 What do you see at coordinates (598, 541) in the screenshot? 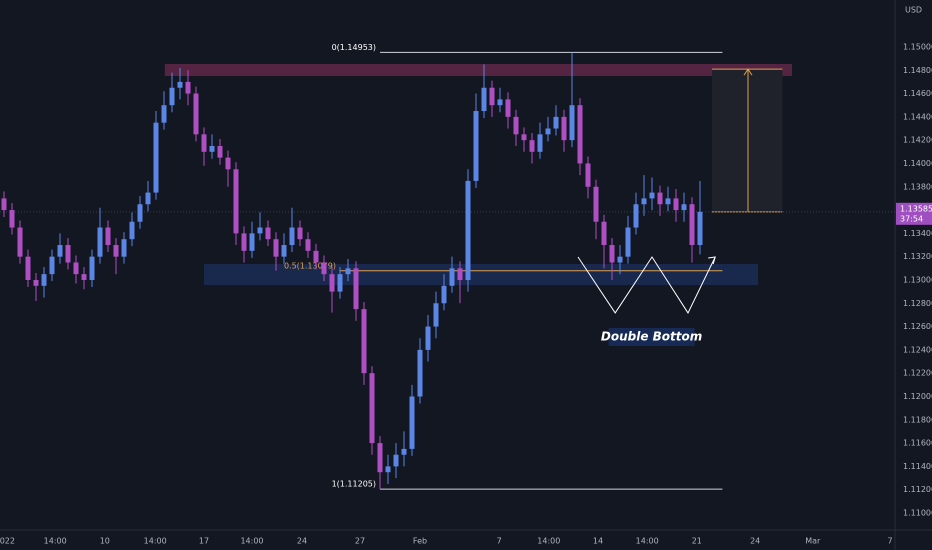
I see `x-tick-label: 14` at bounding box center [598, 541].